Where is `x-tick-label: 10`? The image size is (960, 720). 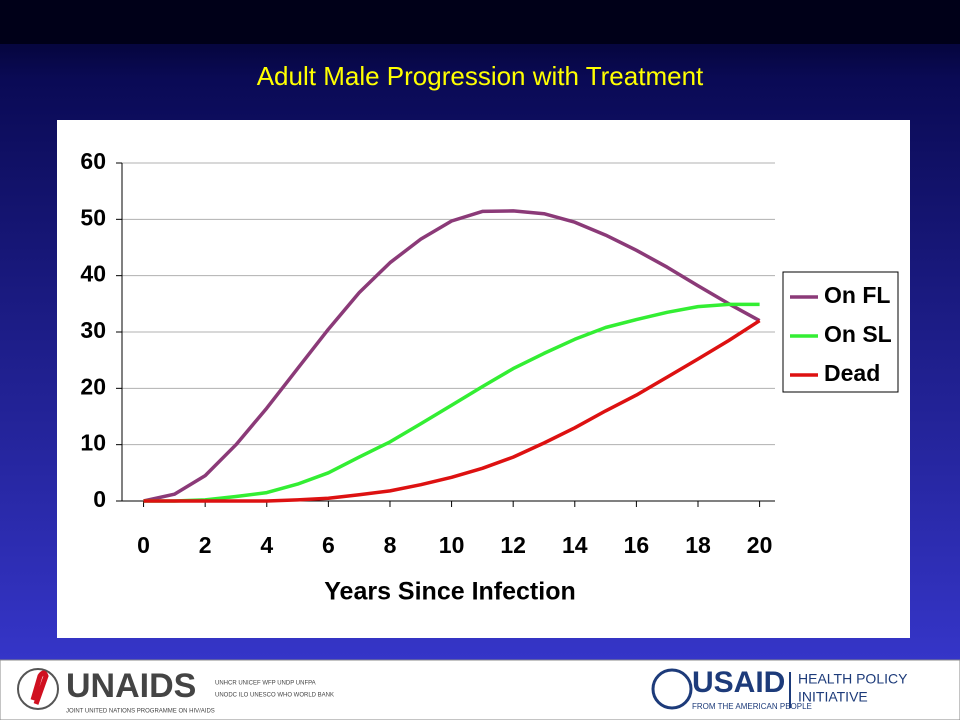
x-tick-label: 10 is located at coordinates (452, 545).